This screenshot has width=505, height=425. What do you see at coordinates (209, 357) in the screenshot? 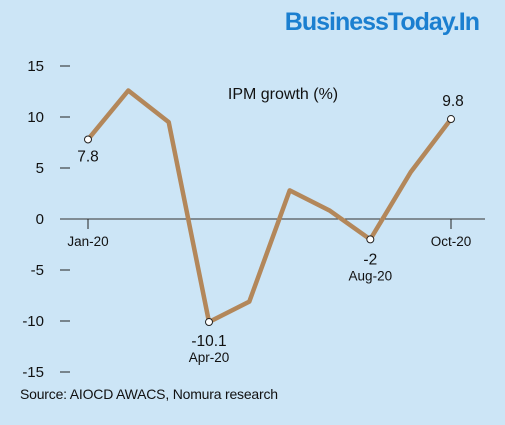
I see `data-sublabel: Apr-20` at bounding box center [209, 357].